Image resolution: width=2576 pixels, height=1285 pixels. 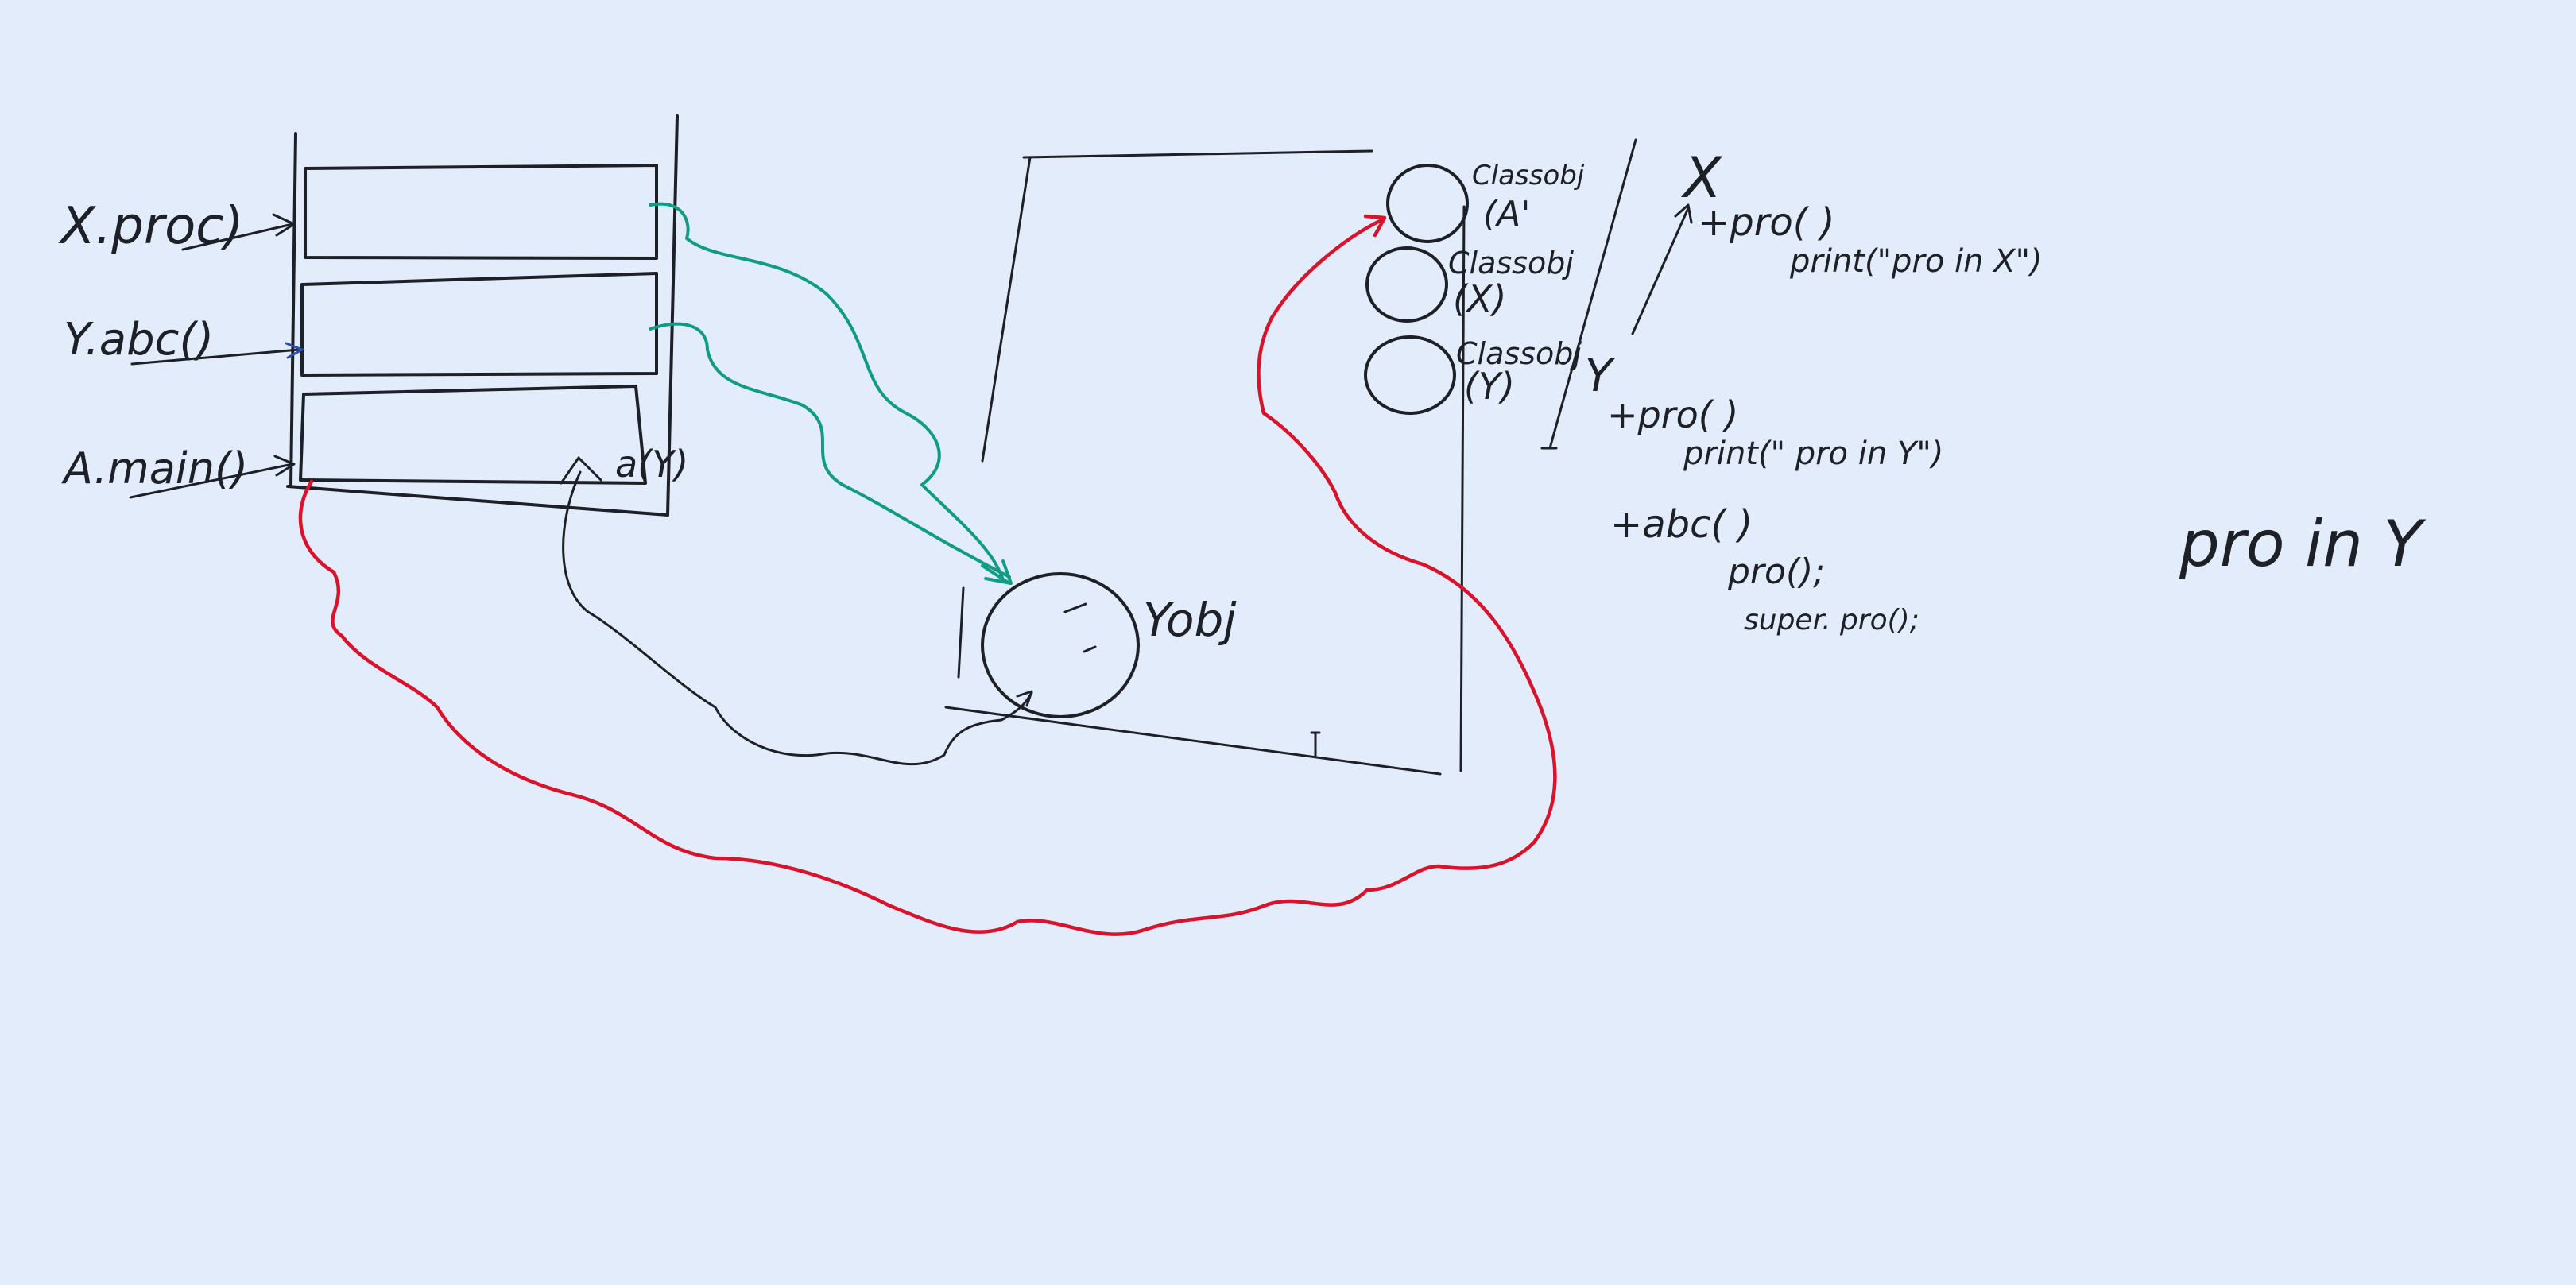 I want to click on teal-arrow-x-proc-to-yobj, so click(x=827, y=392).